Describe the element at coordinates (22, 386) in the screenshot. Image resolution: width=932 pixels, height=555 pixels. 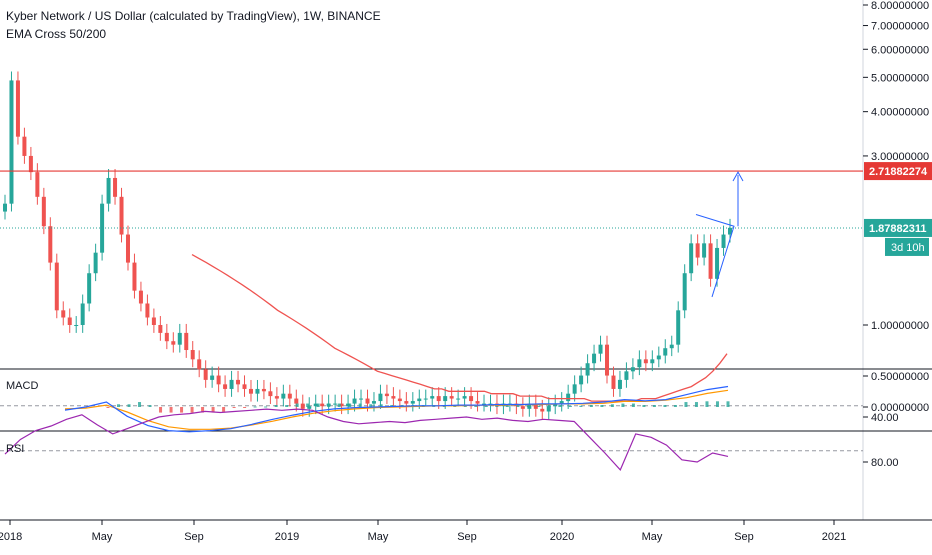
I see `macd-pane-label: MACD` at that location.